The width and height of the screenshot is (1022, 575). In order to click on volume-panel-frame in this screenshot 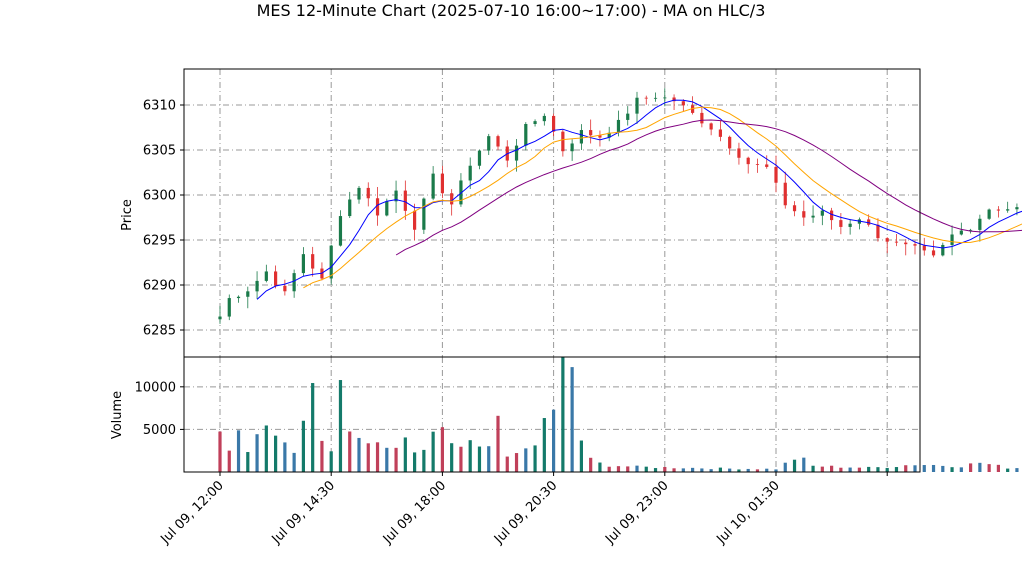, I will do `click(552, 414)`.